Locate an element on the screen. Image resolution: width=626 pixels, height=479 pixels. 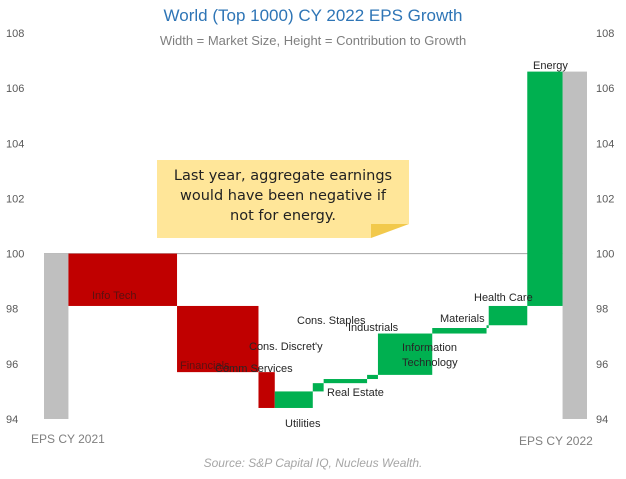
label-cons-discret-y: Cons. Discret'y is located at coordinates (286, 347).